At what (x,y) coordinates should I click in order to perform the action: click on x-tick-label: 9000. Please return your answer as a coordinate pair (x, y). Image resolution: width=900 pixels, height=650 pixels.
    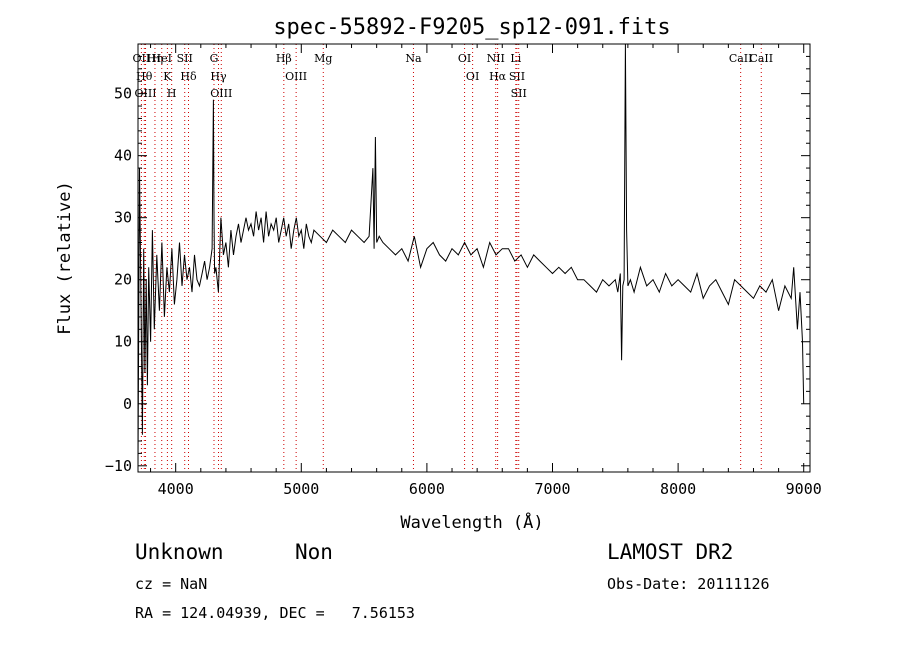
    Looking at the image, I should click on (804, 489).